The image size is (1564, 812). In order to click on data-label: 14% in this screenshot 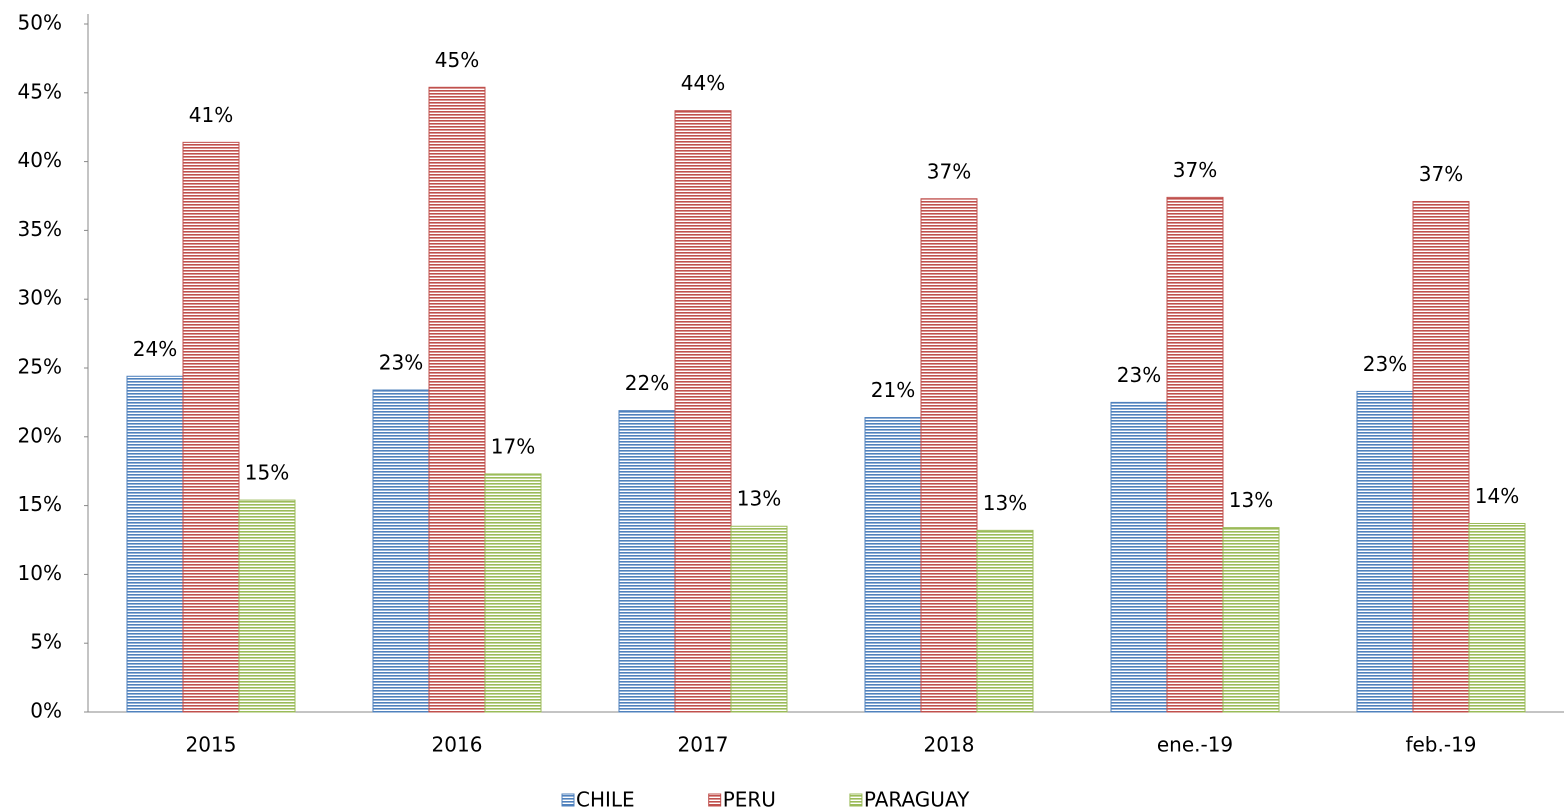, I will do `click(1497, 496)`.